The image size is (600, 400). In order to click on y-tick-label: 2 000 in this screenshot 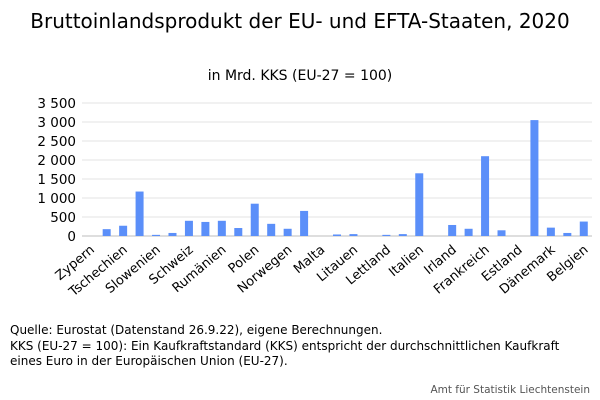, I will do `click(56, 161)`.